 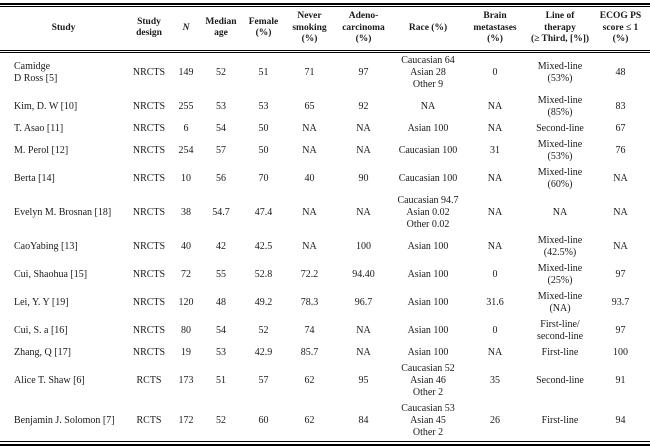 I want to click on table-cell: 83, so click(x=620, y=106).